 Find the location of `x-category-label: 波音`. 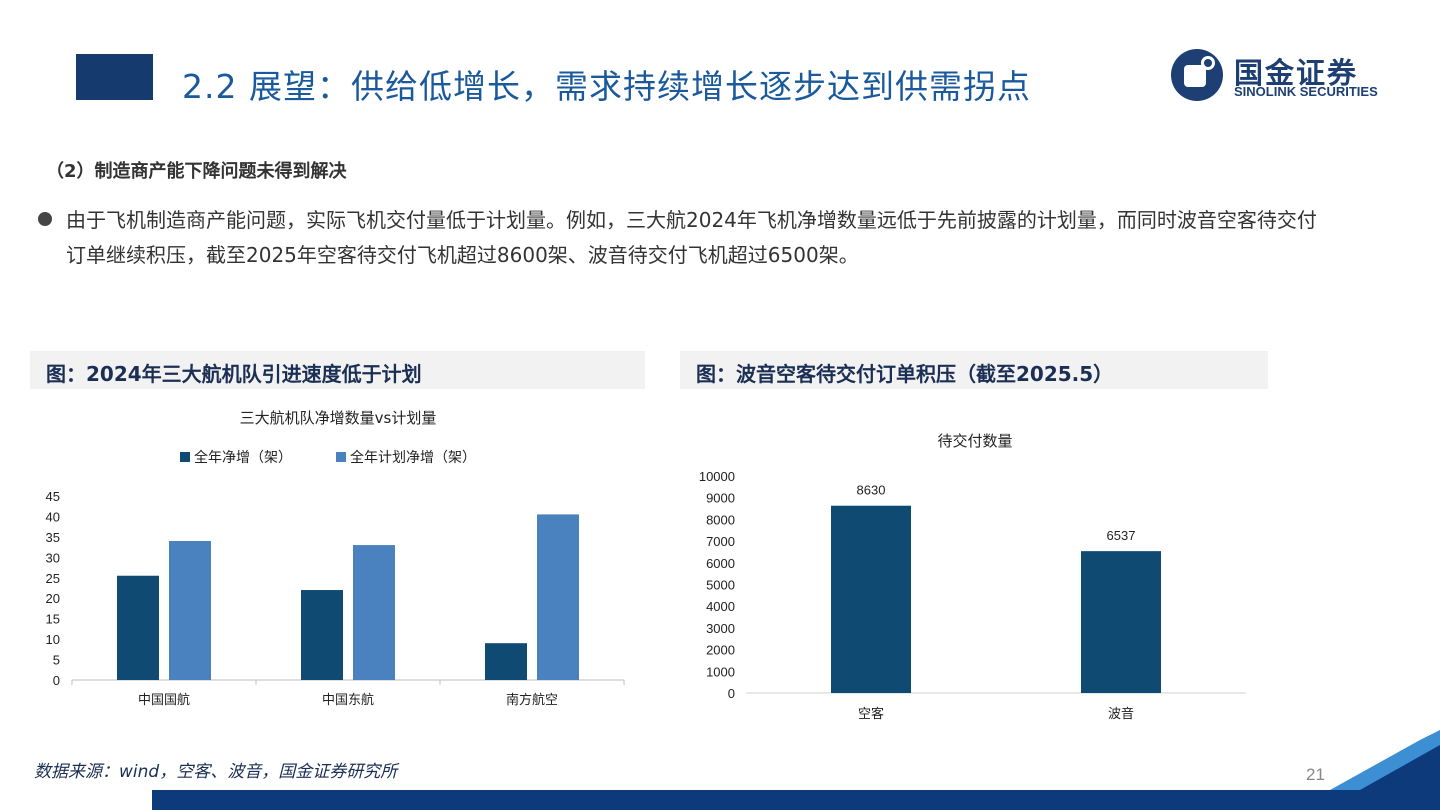

x-category-label: 波音 is located at coordinates (1121, 714).